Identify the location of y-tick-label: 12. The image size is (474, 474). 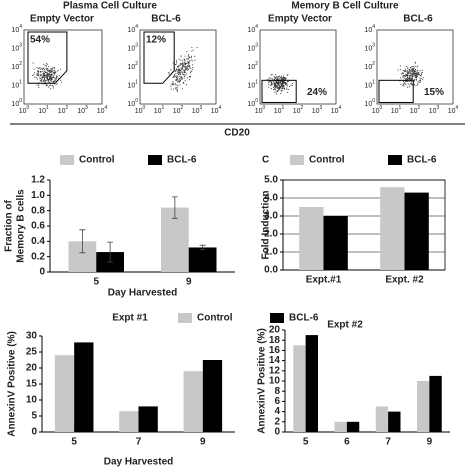
(275, 370).